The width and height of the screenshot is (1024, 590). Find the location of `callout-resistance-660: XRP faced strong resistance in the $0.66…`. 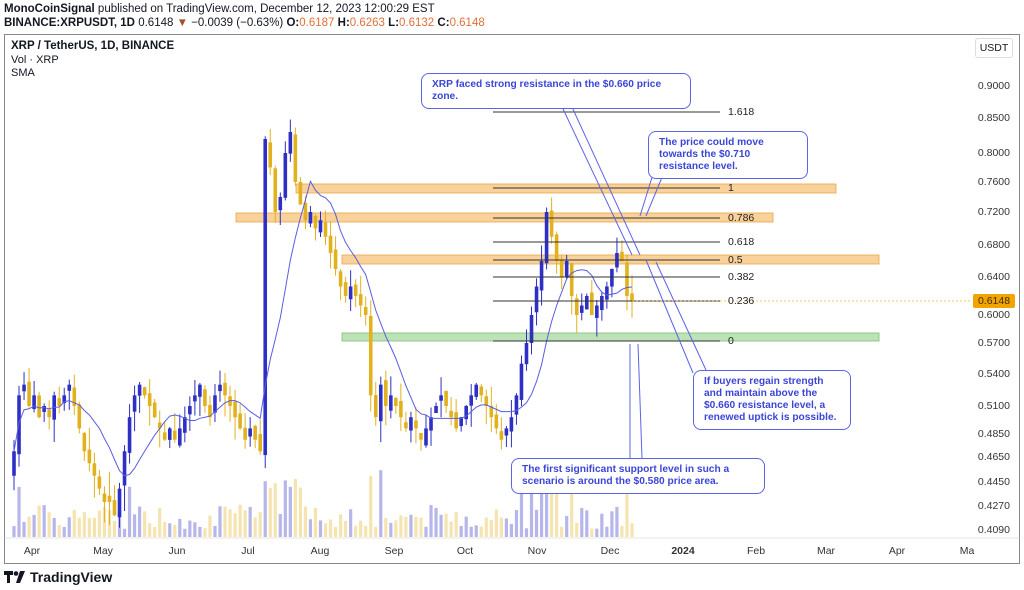

callout-resistance-660: XRP faced strong resistance in the $0.66… is located at coordinates (556, 91).